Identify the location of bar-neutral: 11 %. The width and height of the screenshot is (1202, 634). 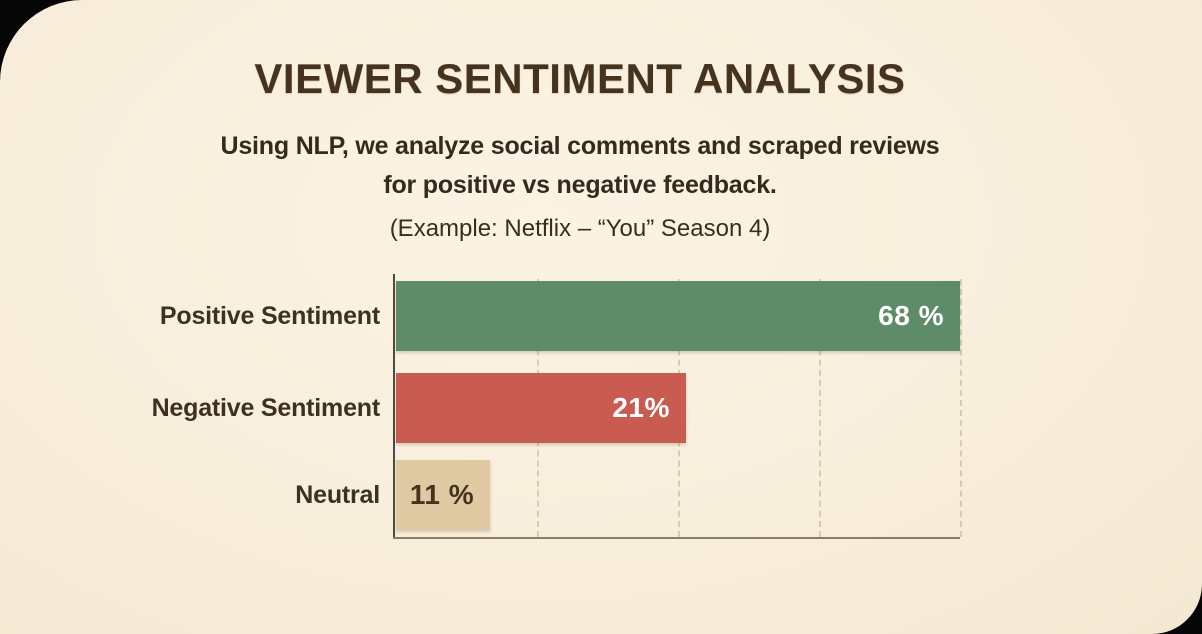
(443, 495).